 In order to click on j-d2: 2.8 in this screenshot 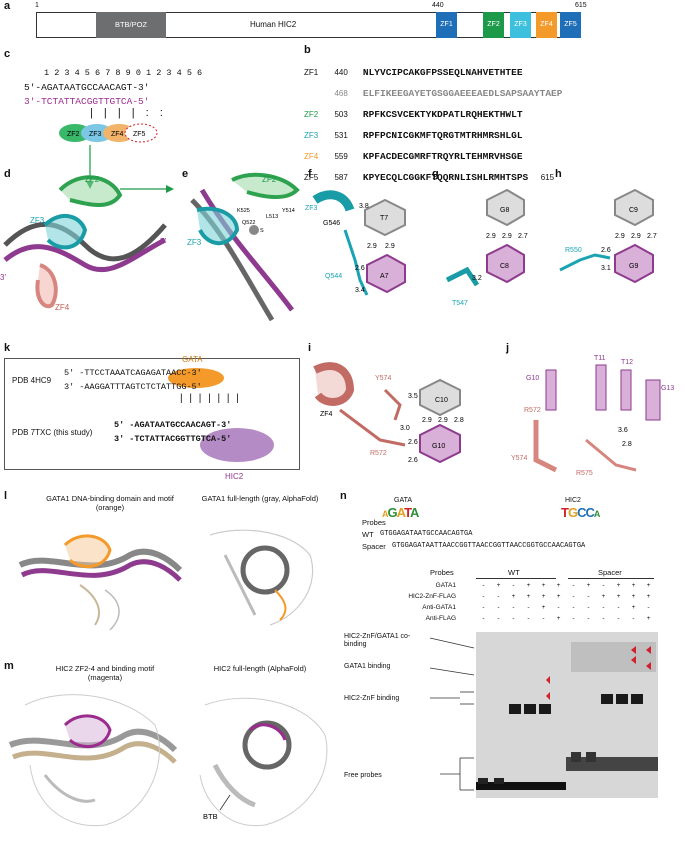, I will do `click(627, 444)`.